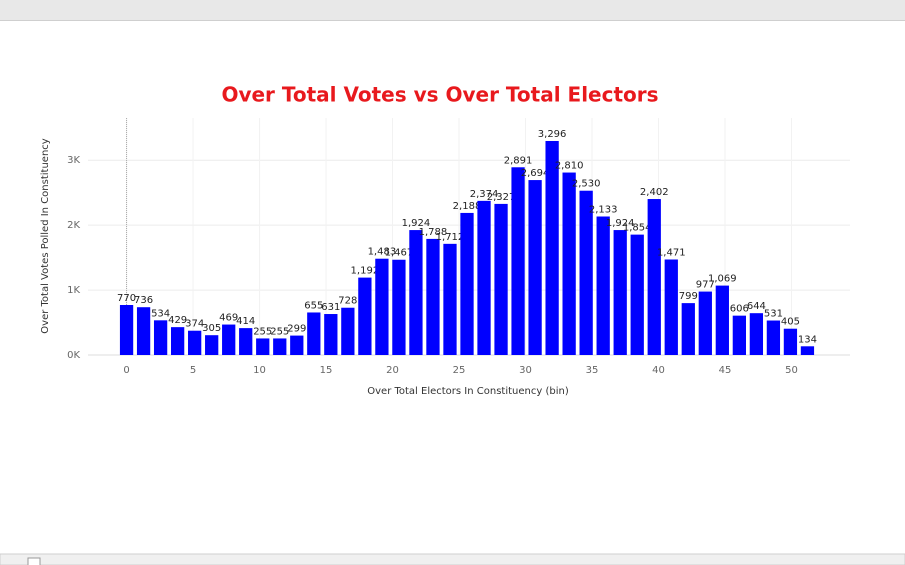  Describe the element at coordinates (399, 253) in the screenshot. I see `data-label: 1,467` at that location.